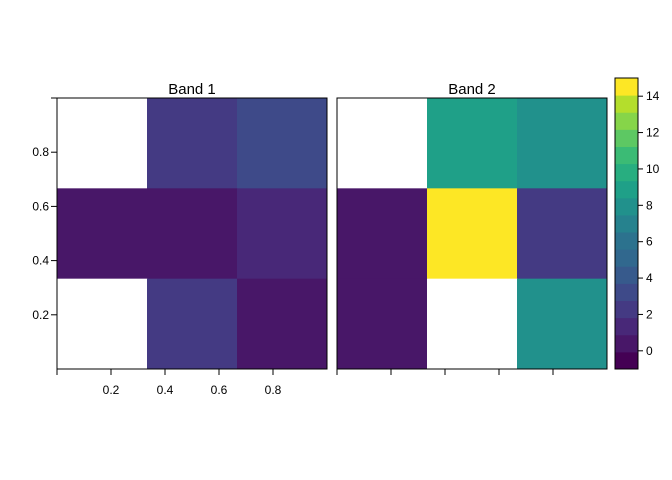 This screenshot has height=480, width=672. What do you see at coordinates (273, 390) in the screenshot?
I see `x-tick-label: 0.8` at bounding box center [273, 390].